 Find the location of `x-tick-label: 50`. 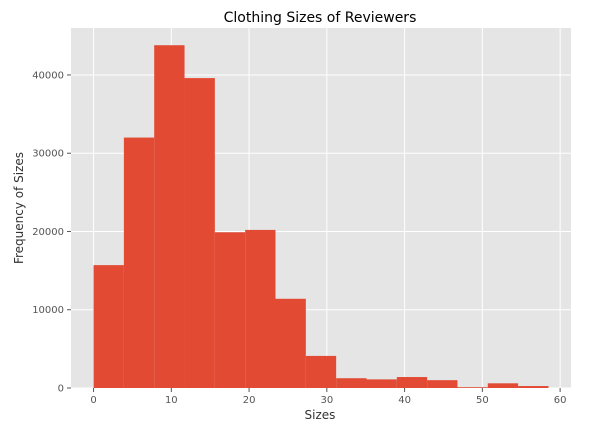

x-tick-label: 50 is located at coordinates (482, 400).